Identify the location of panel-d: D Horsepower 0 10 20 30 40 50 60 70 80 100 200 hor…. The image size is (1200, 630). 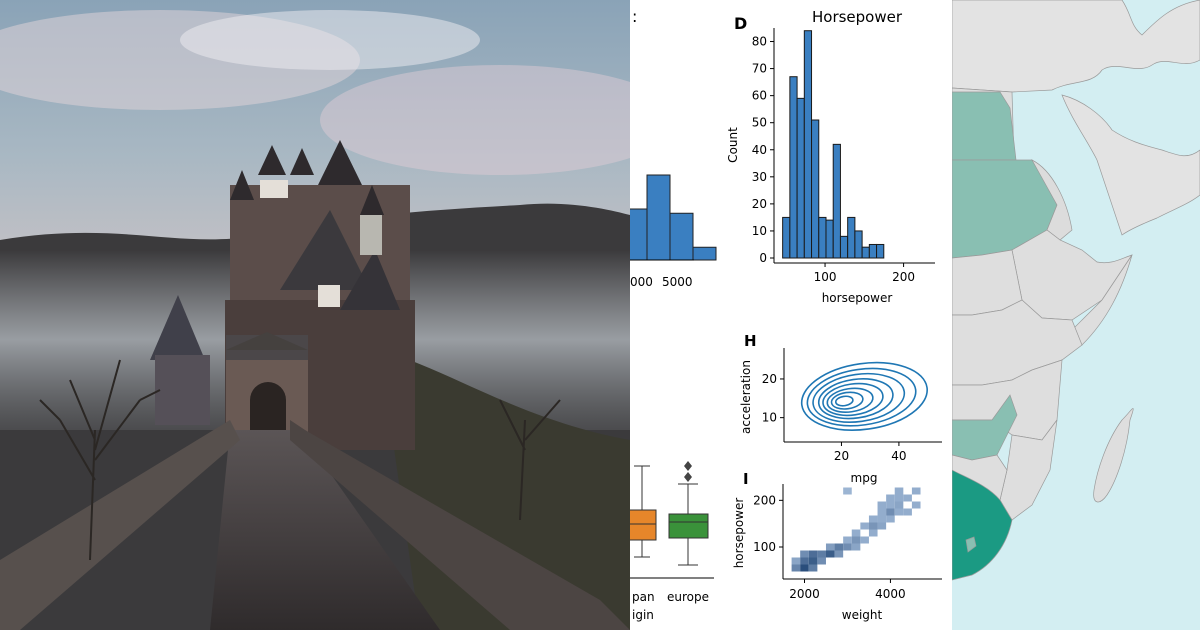
(830, 156).